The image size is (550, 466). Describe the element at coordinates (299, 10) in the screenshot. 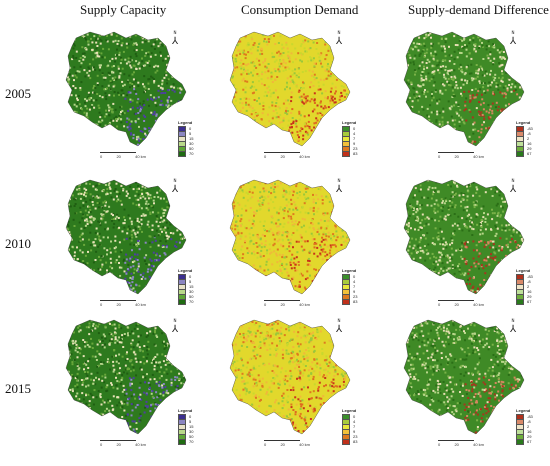

I see `column-title-demand: Consumption Demand` at that location.